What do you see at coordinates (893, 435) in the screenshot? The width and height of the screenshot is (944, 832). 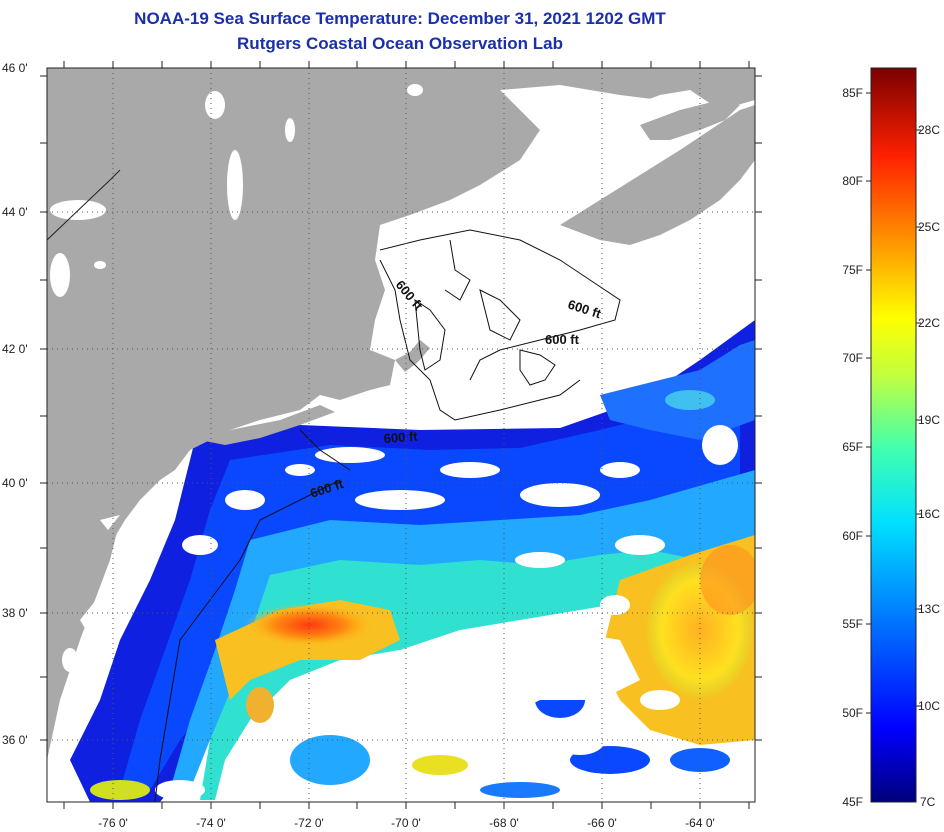 I see `colorbar-gradient` at bounding box center [893, 435].